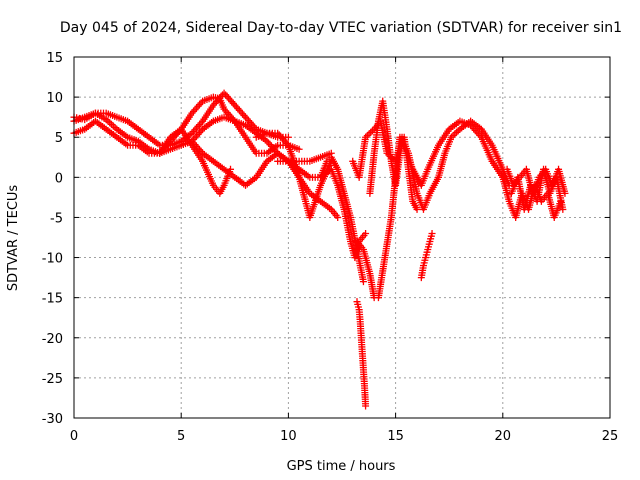 This screenshot has height=480, width=640. I want to click on series-sat-p, so click(537, 189).